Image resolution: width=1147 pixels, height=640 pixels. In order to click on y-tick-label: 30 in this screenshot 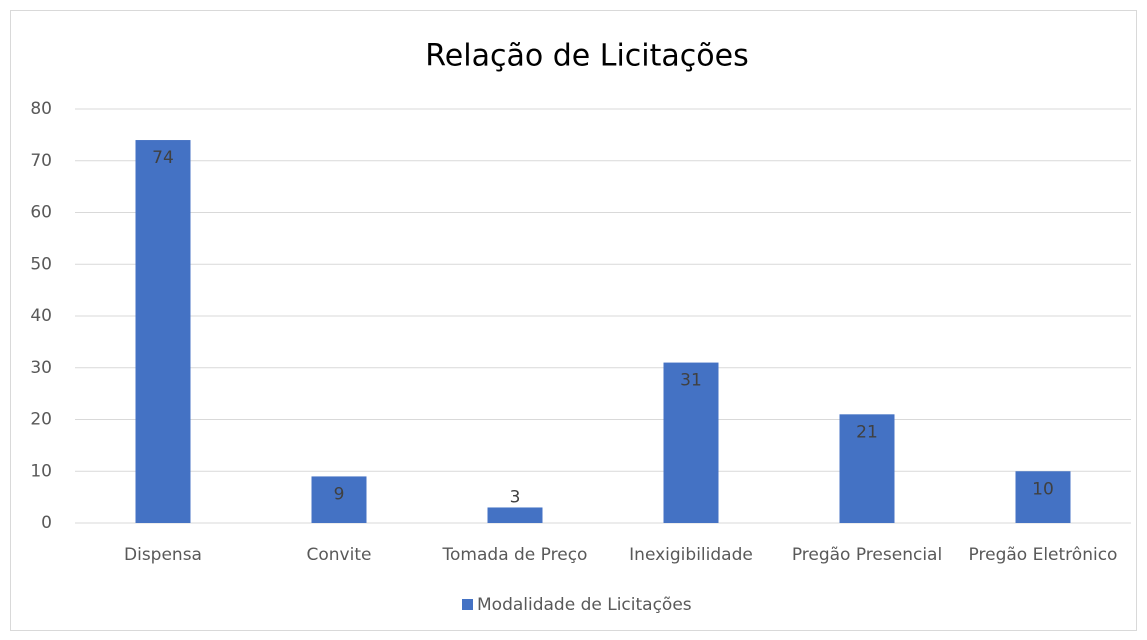, I will do `click(41, 368)`.